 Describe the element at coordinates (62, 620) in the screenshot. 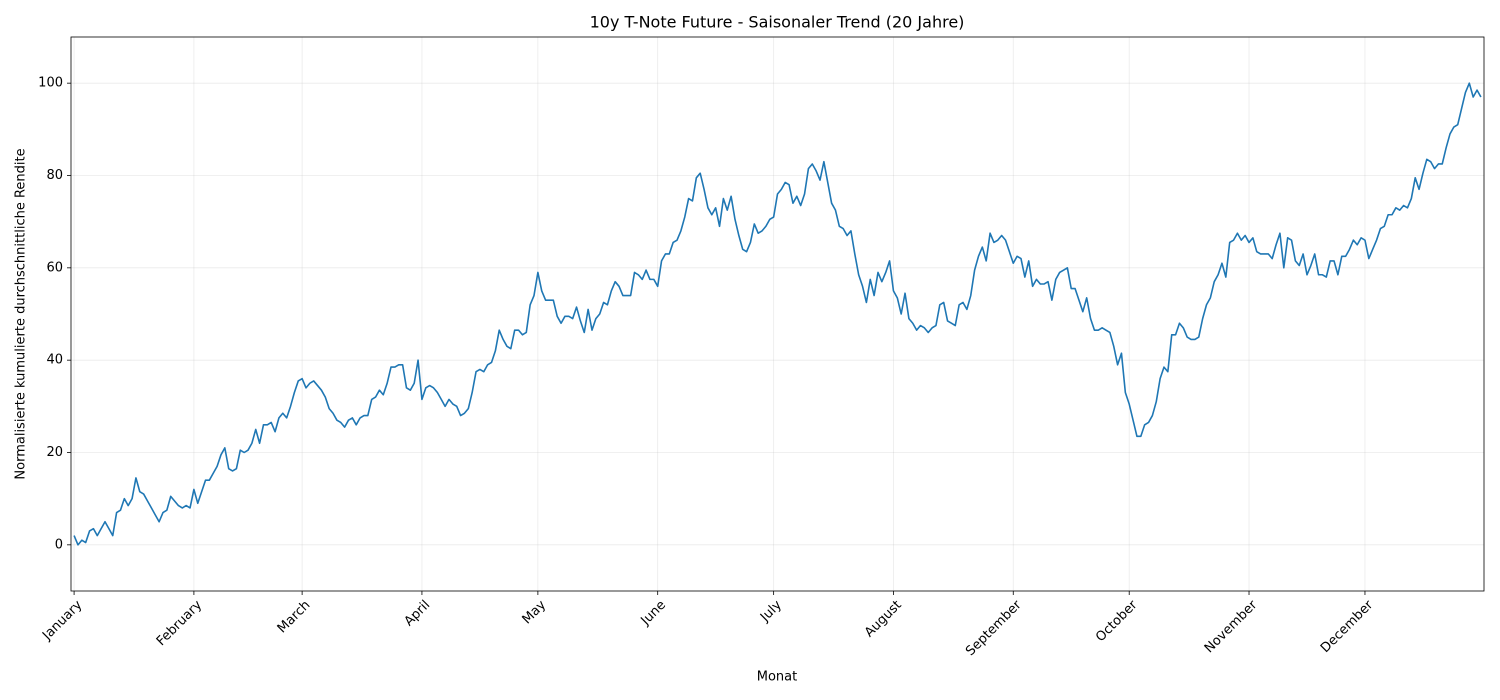

I see `x-tick-label: January` at that location.